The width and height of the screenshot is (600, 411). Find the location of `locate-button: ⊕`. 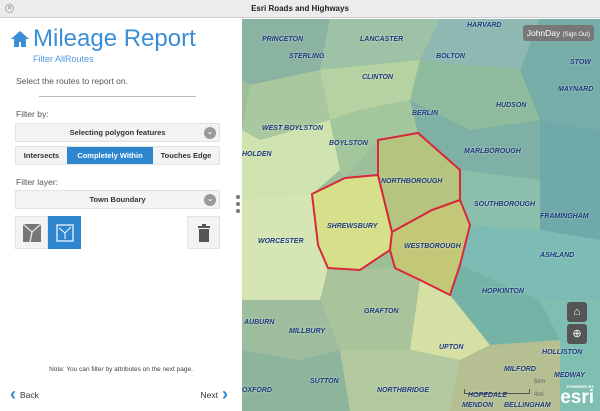

locate-button: ⊕ is located at coordinates (577, 334).